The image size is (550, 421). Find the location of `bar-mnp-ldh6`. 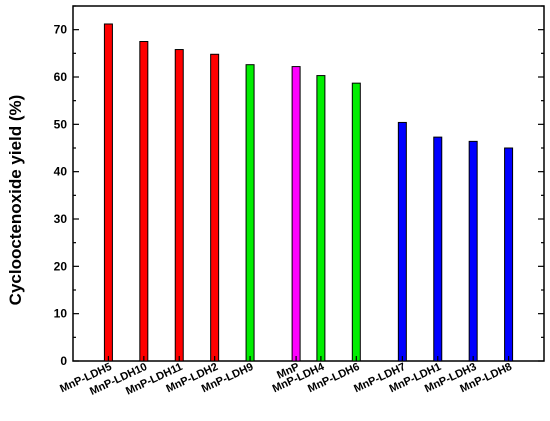

bar-mnp-ldh6 is located at coordinates (356, 222).